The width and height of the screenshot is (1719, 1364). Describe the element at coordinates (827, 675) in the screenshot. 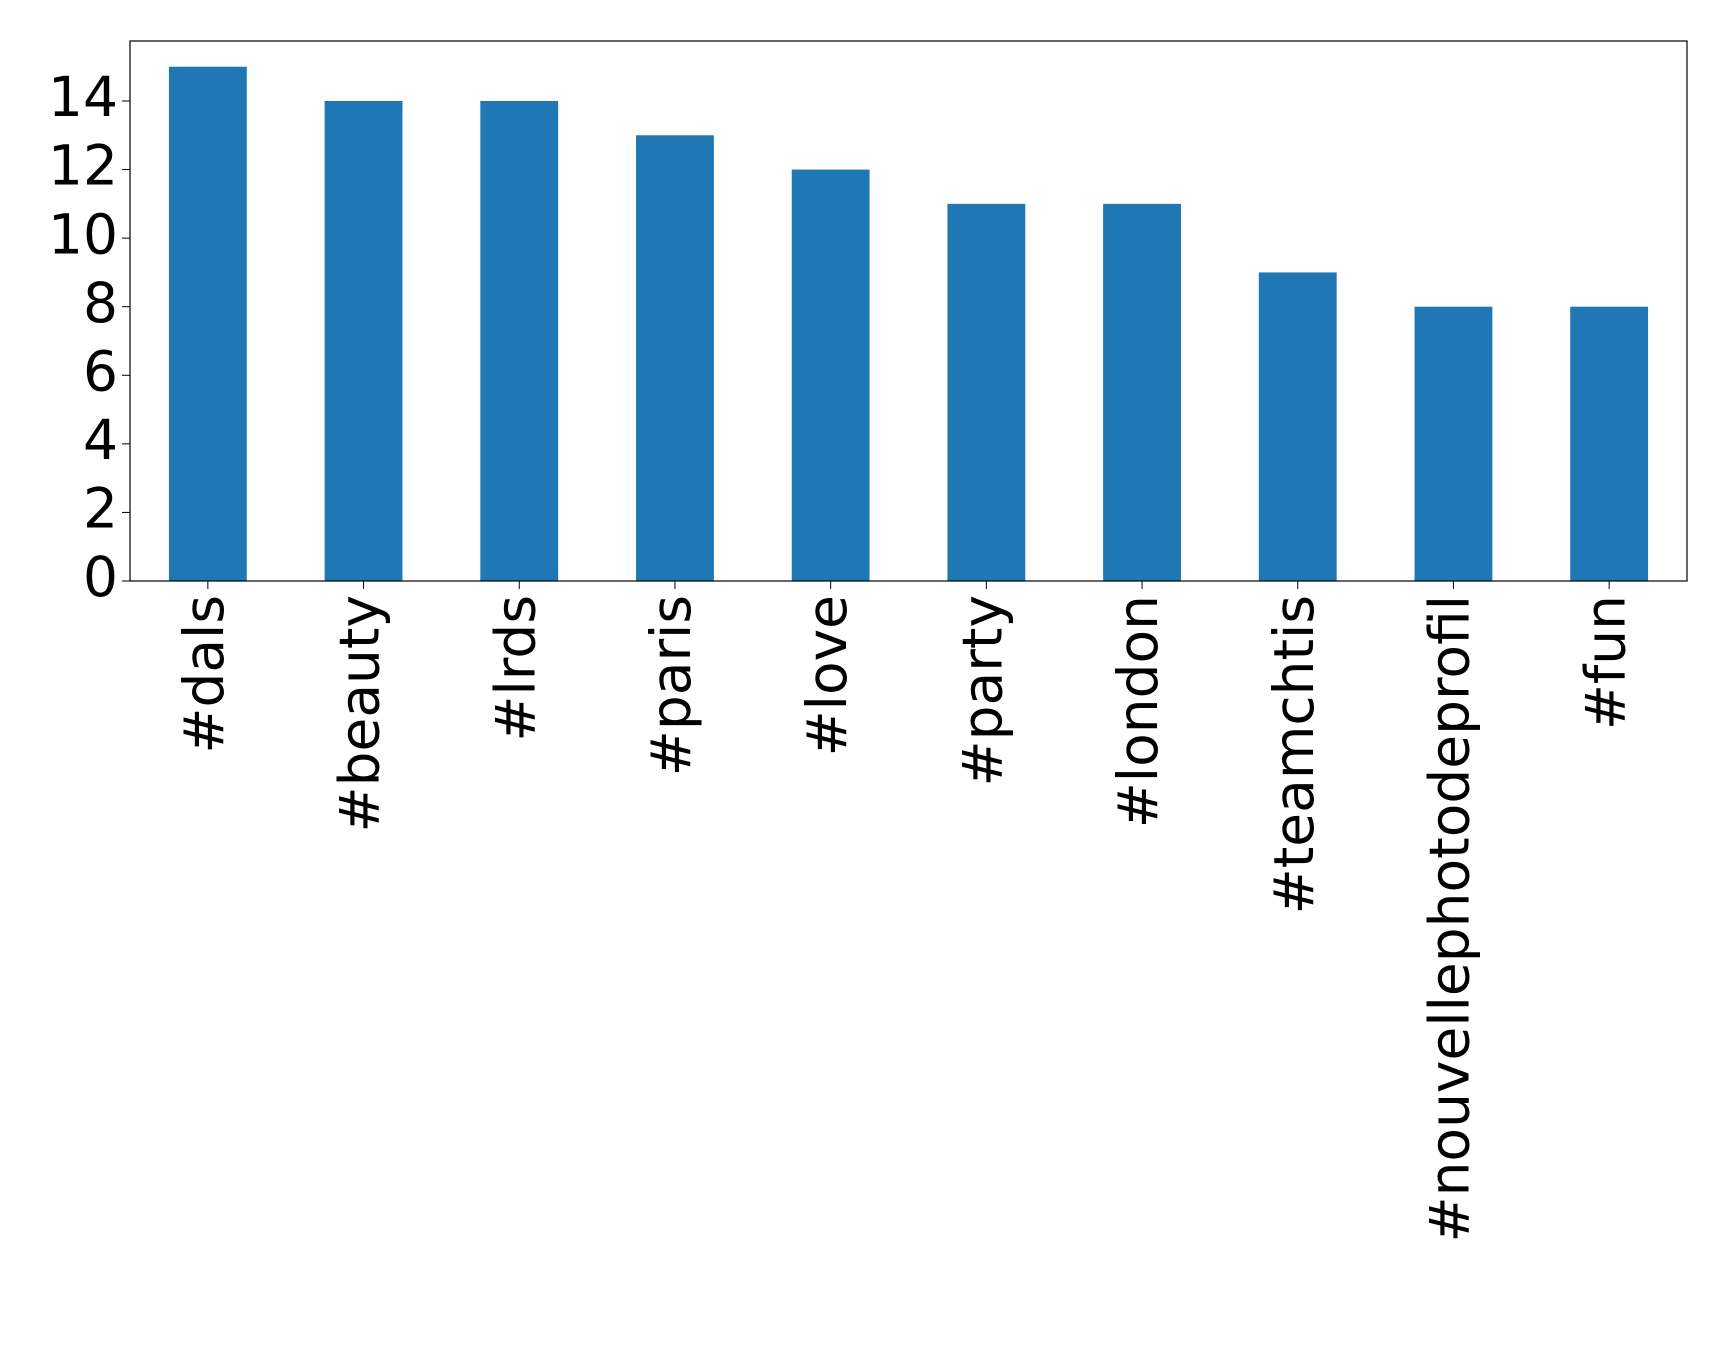

I see `x-tick-label: #love` at that location.